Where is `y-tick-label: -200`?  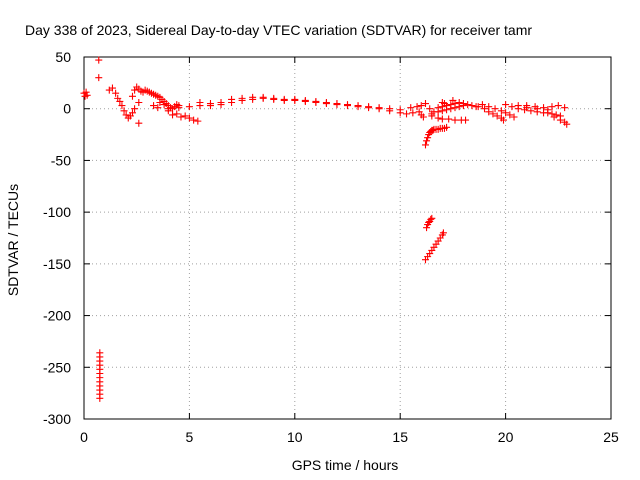
y-tick-label: -200 is located at coordinates (57, 316).